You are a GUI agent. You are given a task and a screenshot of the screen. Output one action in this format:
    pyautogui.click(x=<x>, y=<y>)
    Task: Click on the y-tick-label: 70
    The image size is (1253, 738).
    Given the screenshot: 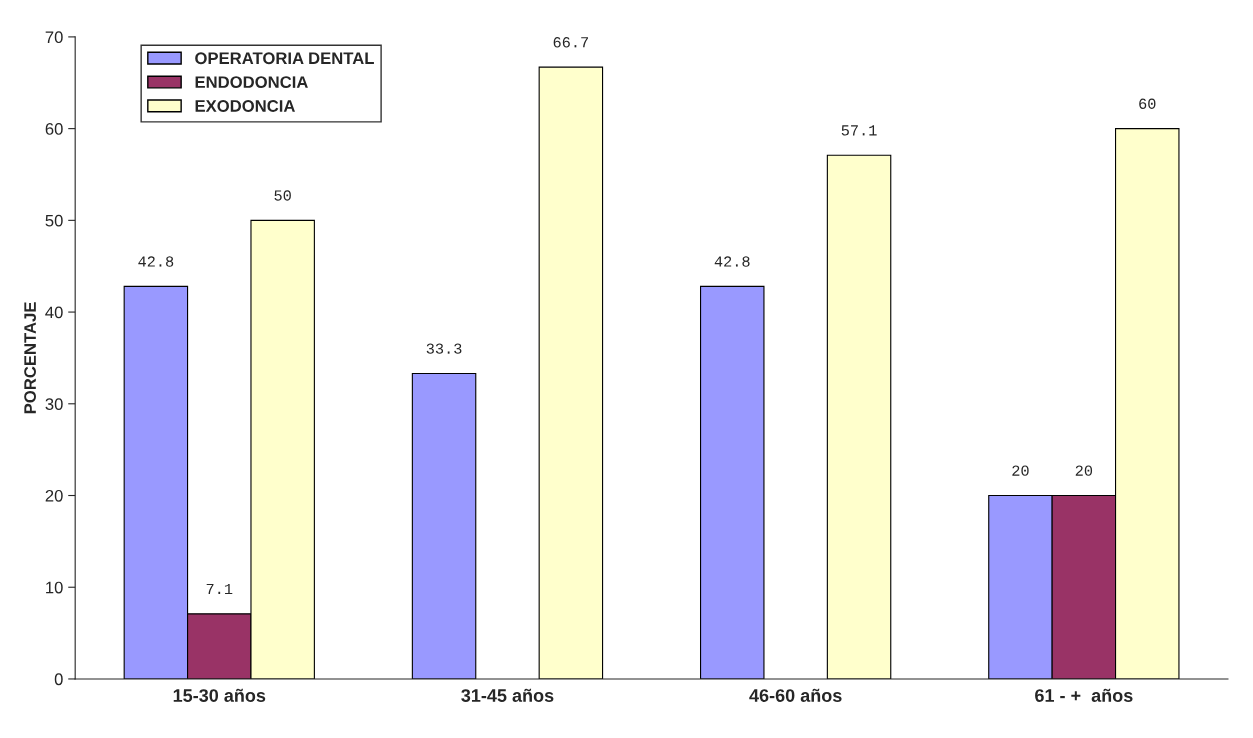 What is the action you would take?
    pyautogui.click(x=54, y=37)
    